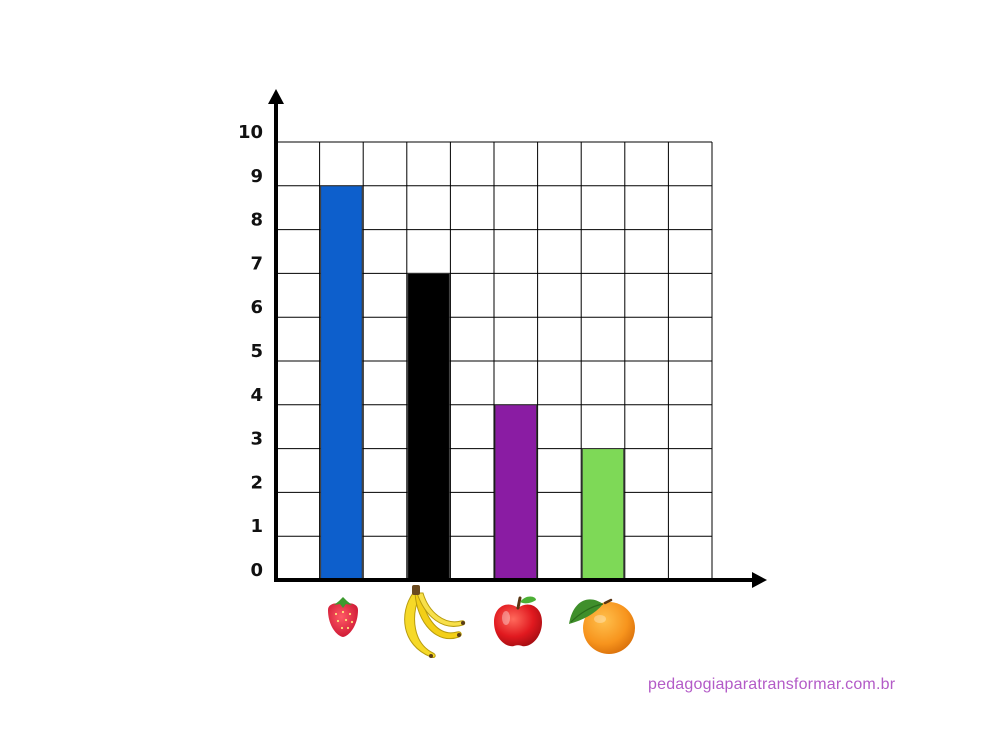 The width and height of the screenshot is (1000, 755). Describe the element at coordinates (256, 307) in the screenshot. I see `y-tick-label: 6` at that location.